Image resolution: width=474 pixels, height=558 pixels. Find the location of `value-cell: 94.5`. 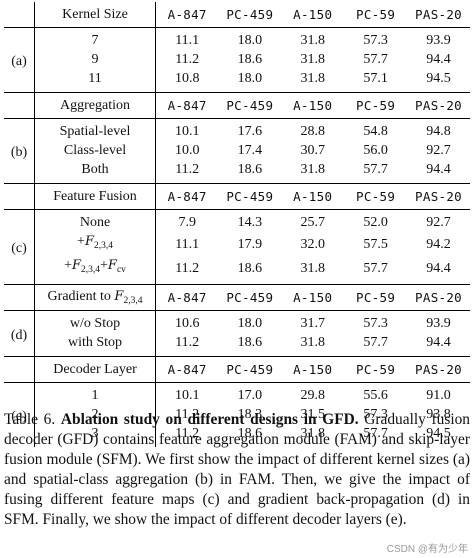

value-cell: 94.5 is located at coordinates (438, 78).